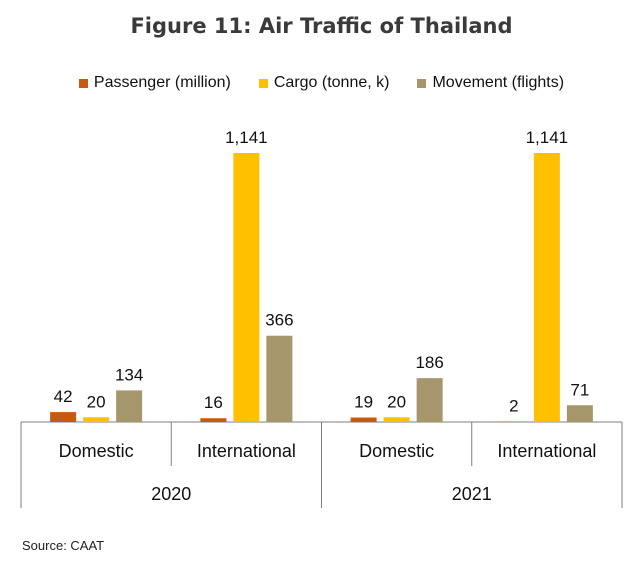  Describe the element at coordinates (129, 406) in the screenshot. I see `bar-movement-2020-domestic` at that location.